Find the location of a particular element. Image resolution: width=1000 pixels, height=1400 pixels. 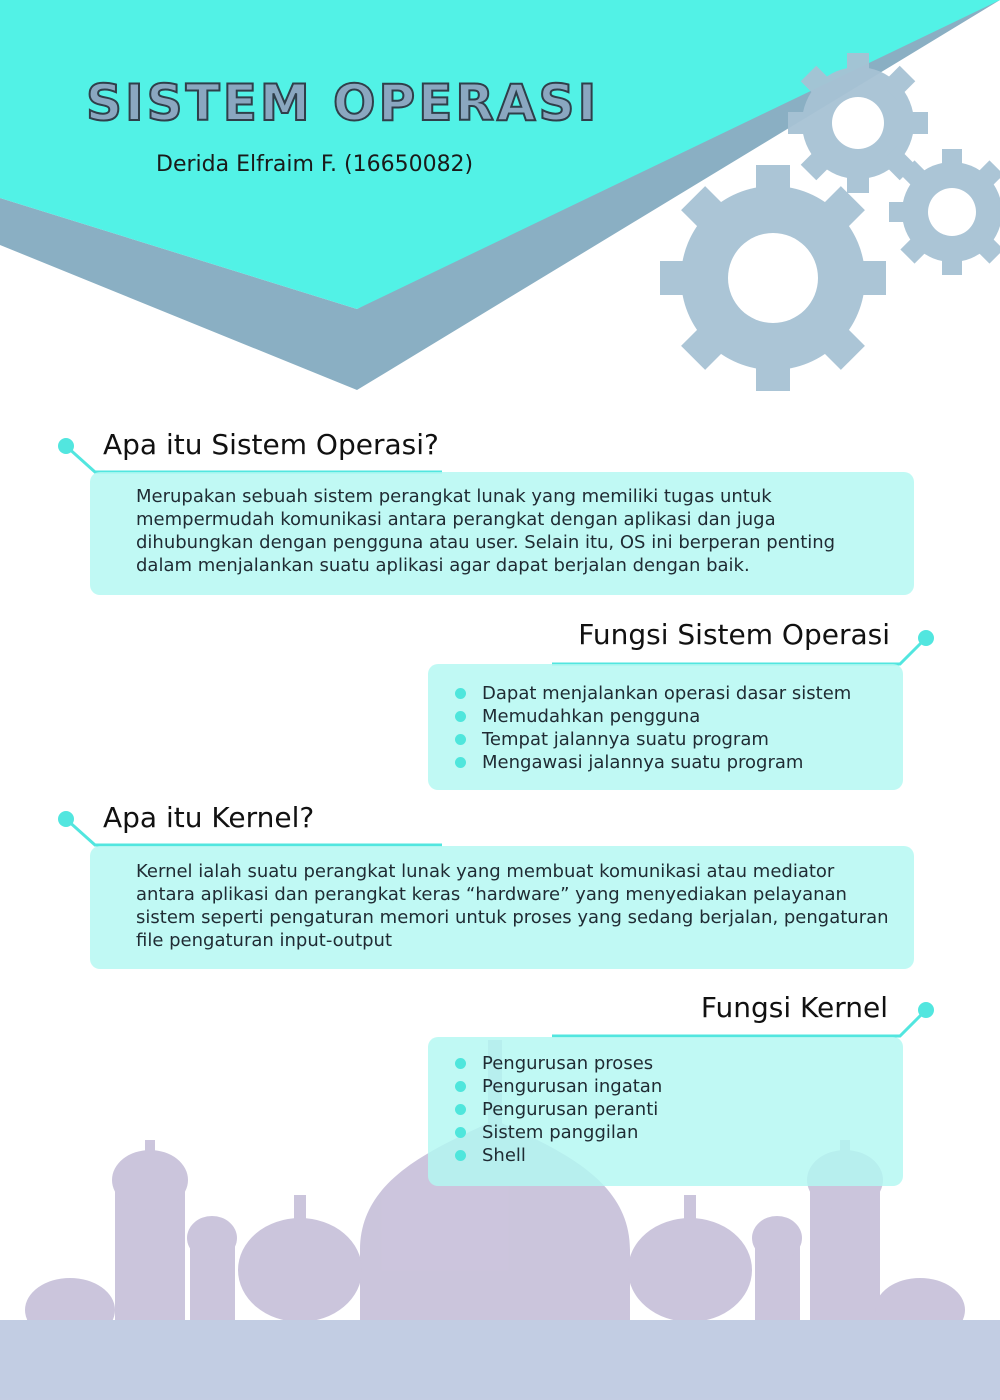

list-item: Pengurusan ingatan is located at coordinates (674, 1086).